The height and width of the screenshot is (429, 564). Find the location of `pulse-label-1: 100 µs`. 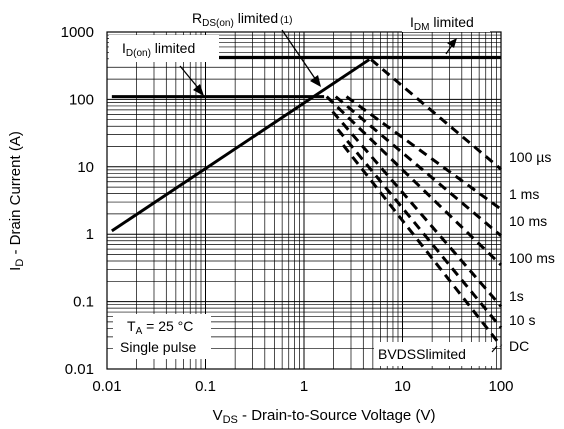

pulse-label-1: 100 µs is located at coordinates (530, 157).